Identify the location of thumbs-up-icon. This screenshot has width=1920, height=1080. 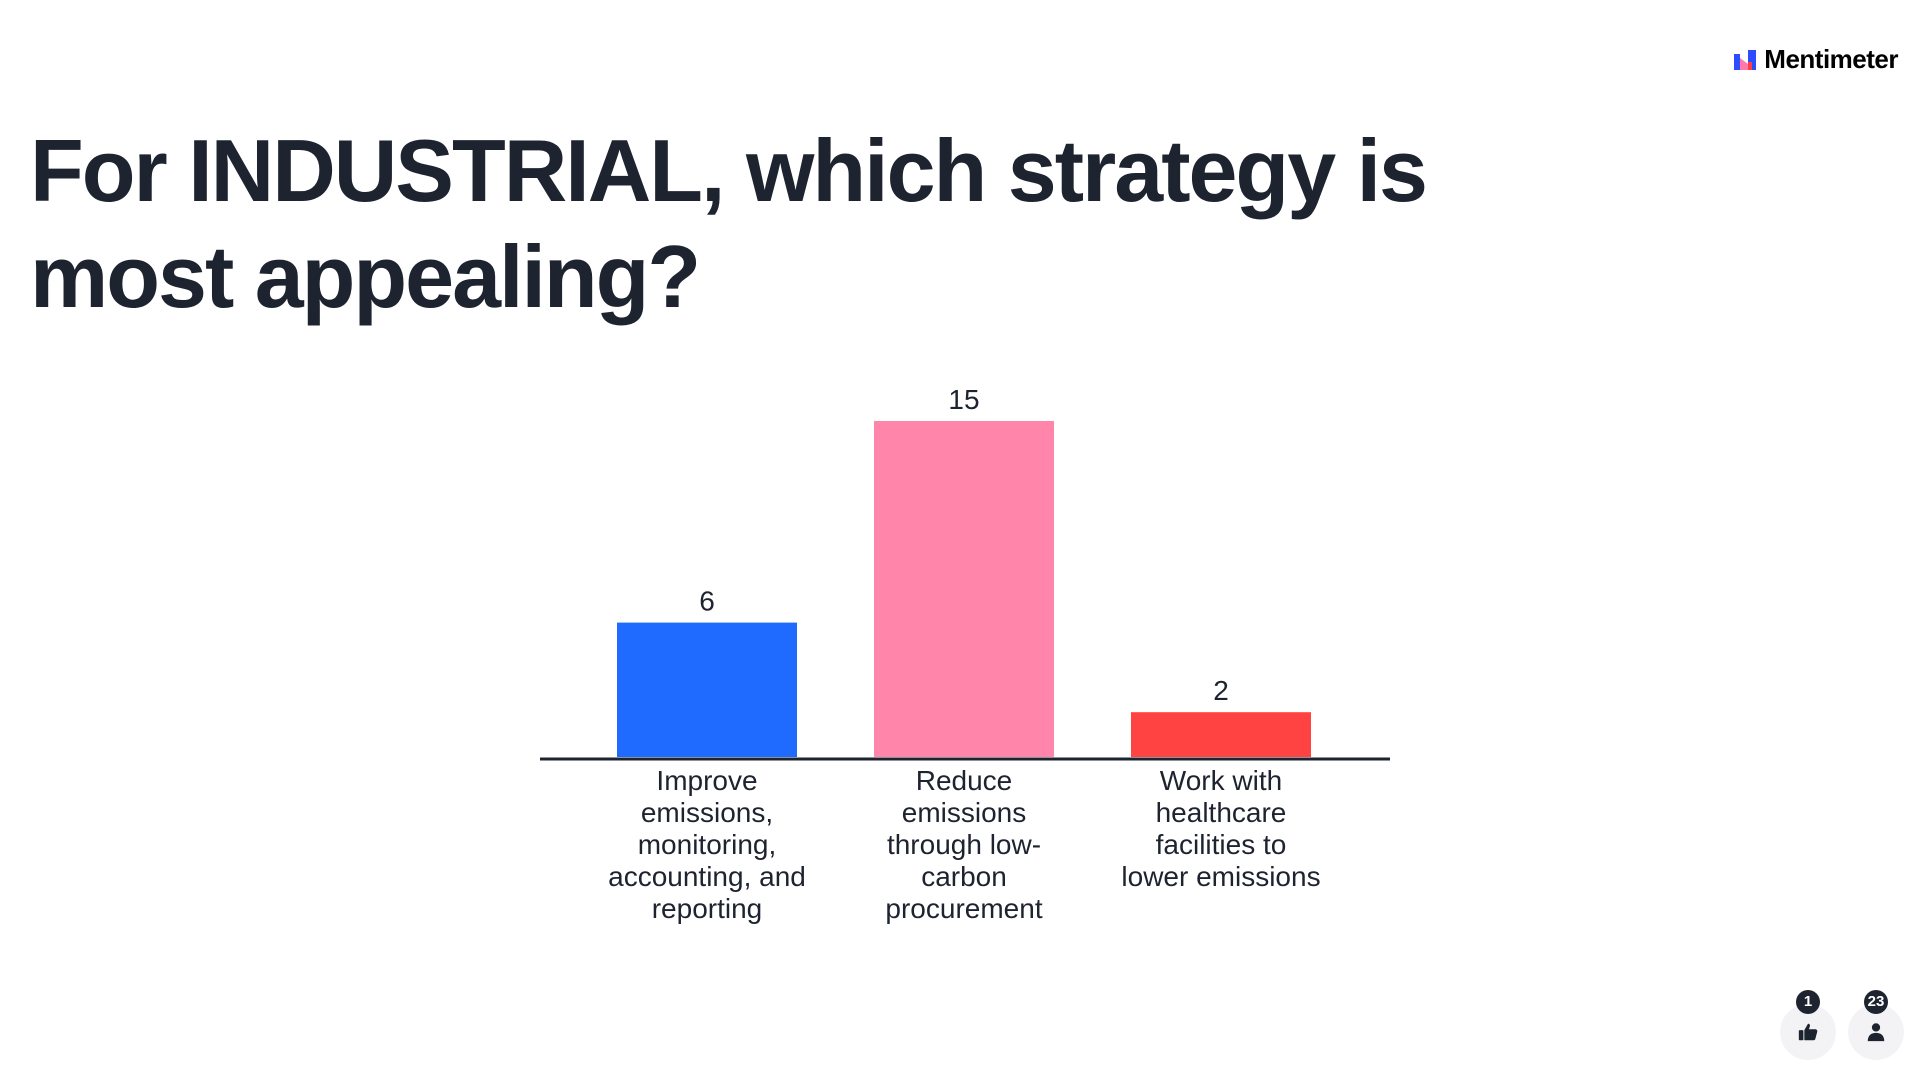
(1808, 1032).